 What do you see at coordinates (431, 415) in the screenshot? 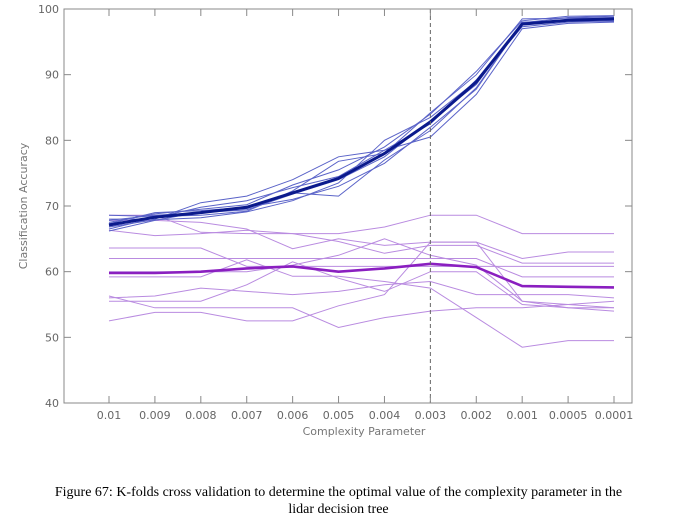
I see `x-tick-label: 0.003` at bounding box center [431, 415].